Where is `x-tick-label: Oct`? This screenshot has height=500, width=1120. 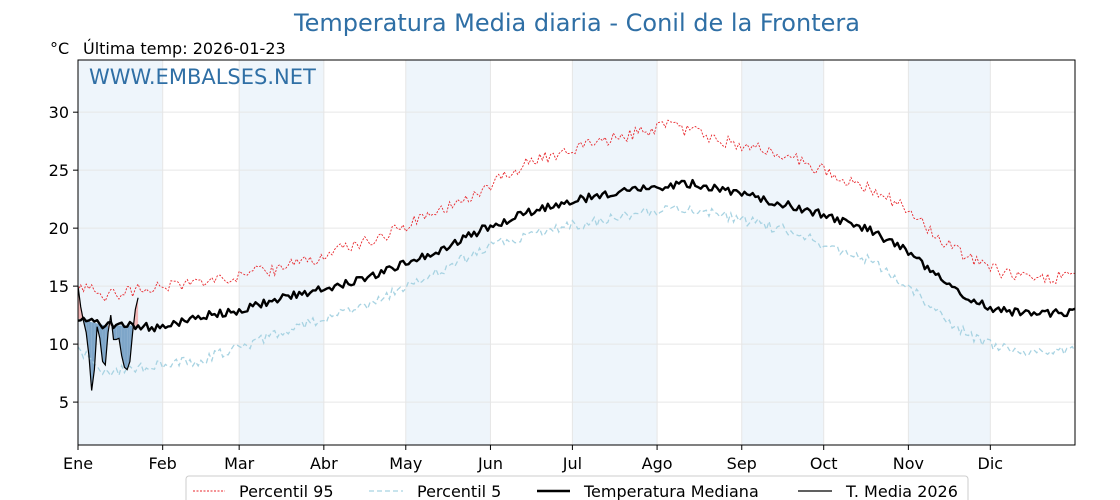
x-tick-label: Oct is located at coordinates (824, 463).